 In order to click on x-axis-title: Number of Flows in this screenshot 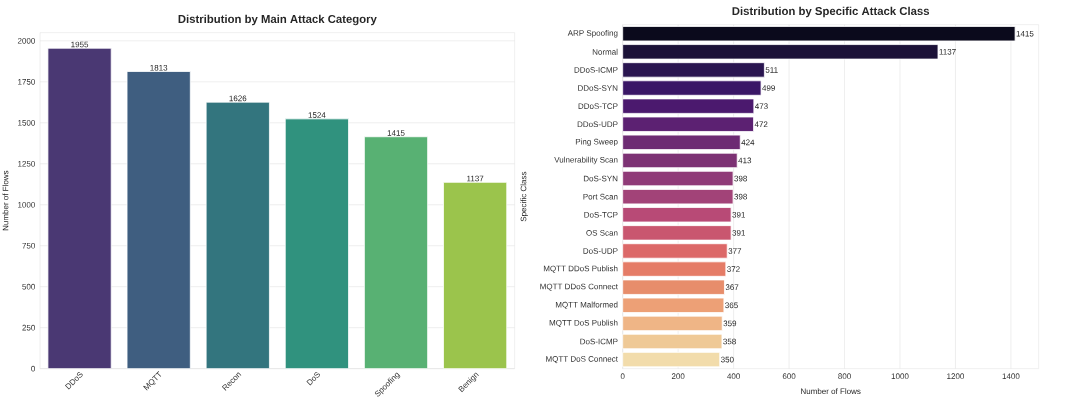, I will do `click(831, 391)`.